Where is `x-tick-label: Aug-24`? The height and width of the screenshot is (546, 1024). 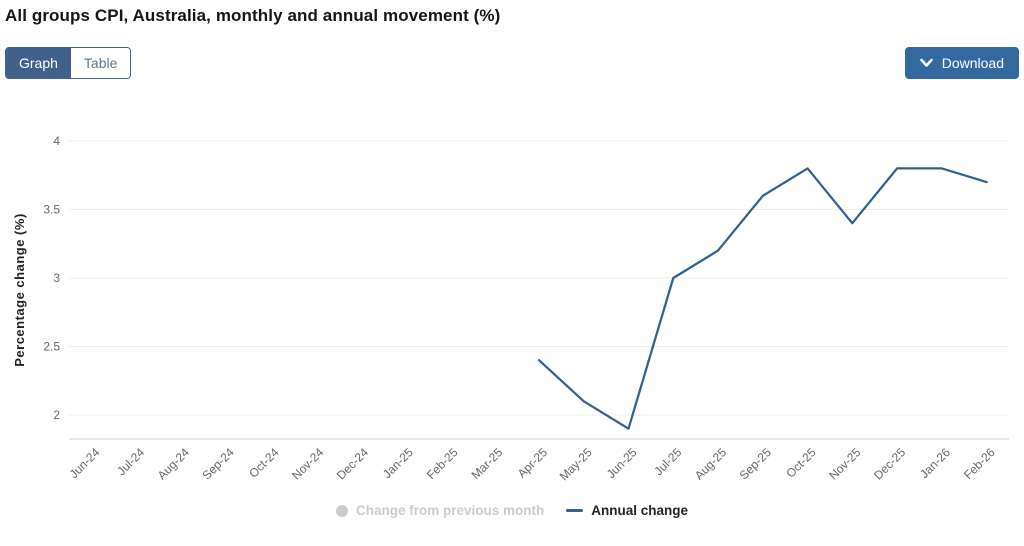 x-tick-label: Aug-24 is located at coordinates (173, 463).